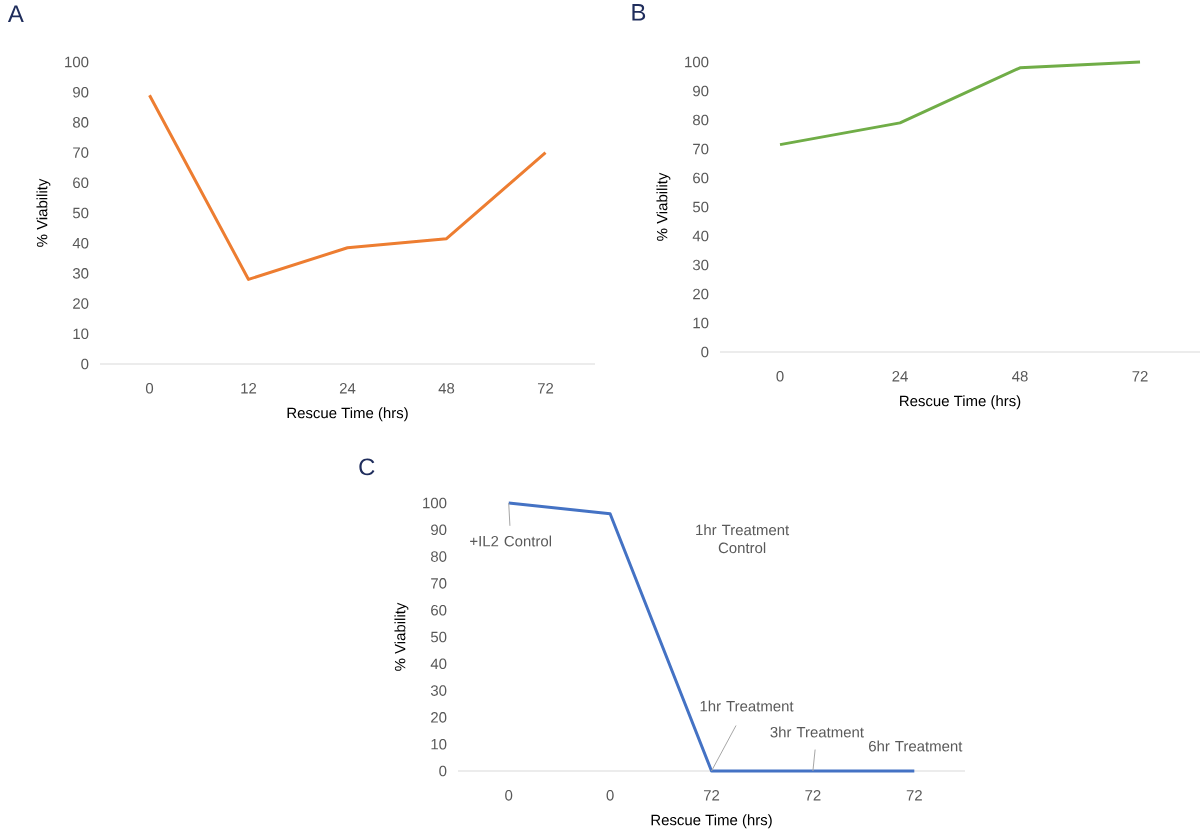 The width and height of the screenshot is (1202, 839). What do you see at coordinates (743, 539) in the screenshot?
I see `annotation: 1hr Treatment Control` at bounding box center [743, 539].